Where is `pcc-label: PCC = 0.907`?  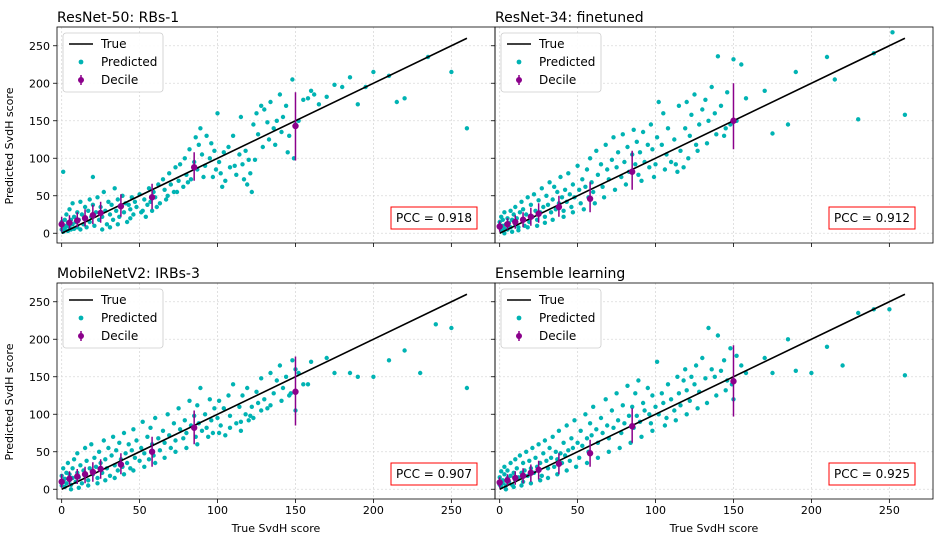 pcc-label: PCC = 0.907 is located at coordinates (434, 474).